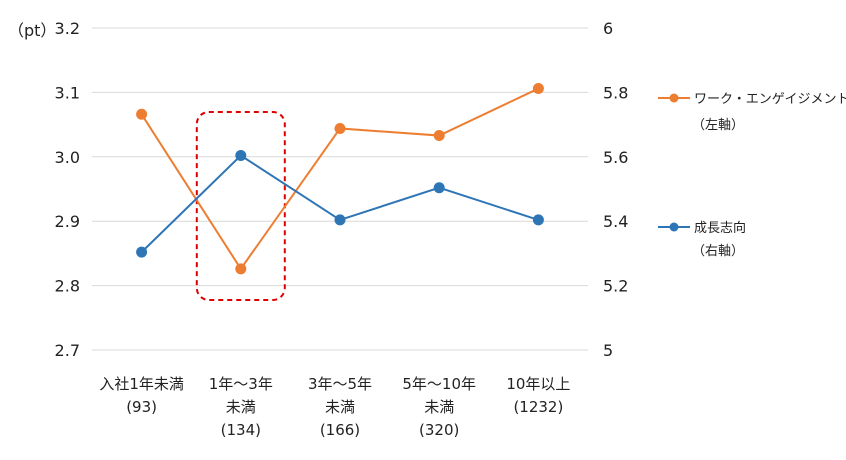  Describe the element at coordinates (538, 384) in the screenshot. I see `category-label: 10年以上` at that location.